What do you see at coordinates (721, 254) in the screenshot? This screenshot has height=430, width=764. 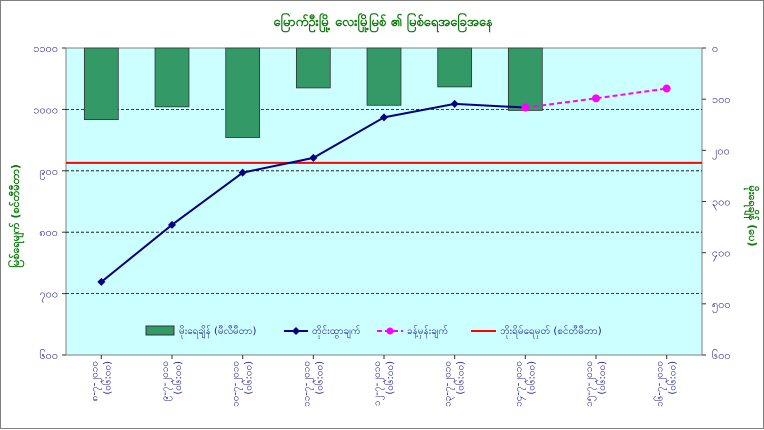 I see `right-tick-label: ၄၀၀` at bounding box center [721, 254].